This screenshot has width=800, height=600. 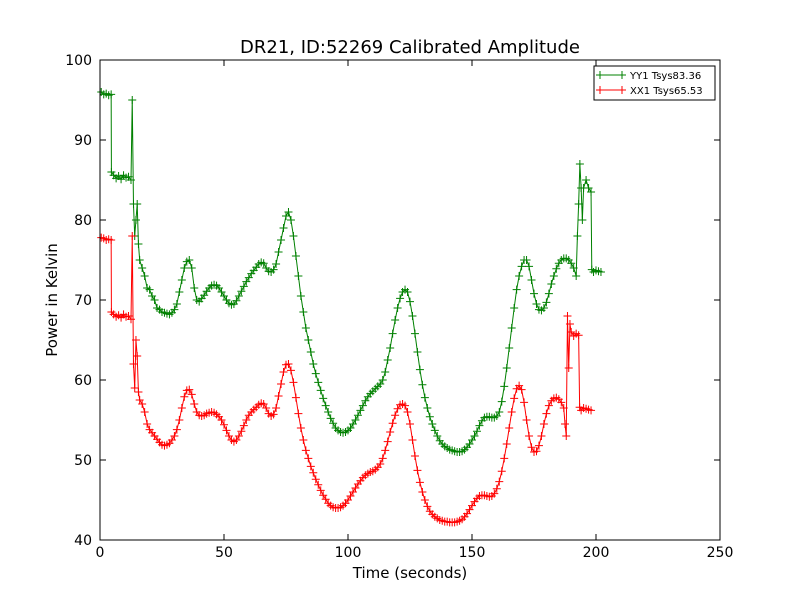 What do you see at coordinates (654, 83) in the screenshot?
I see `legend-box` at bounding box center [654, 83].